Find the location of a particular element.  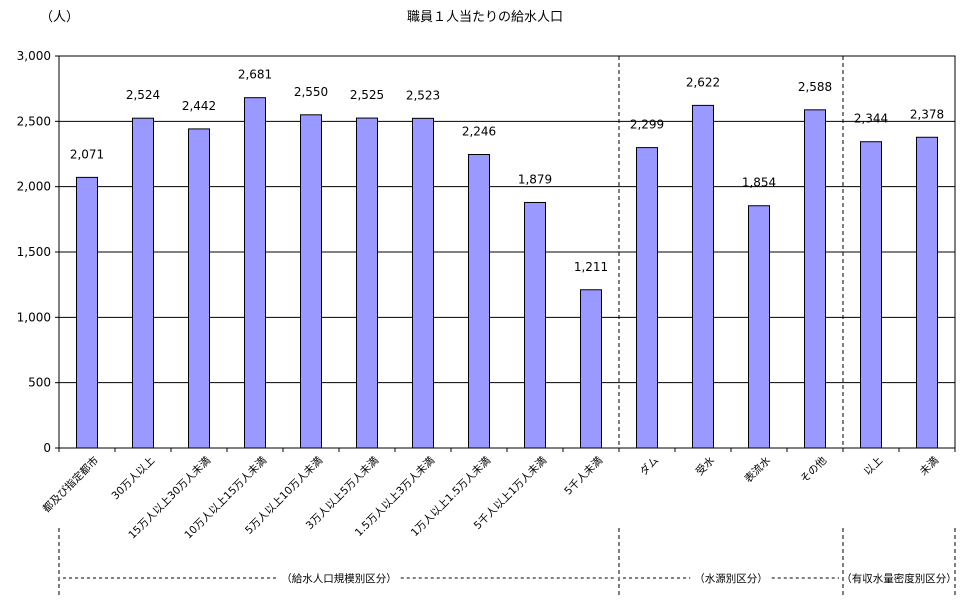

data-label: 2,246 is located at coordinates (479, 132).